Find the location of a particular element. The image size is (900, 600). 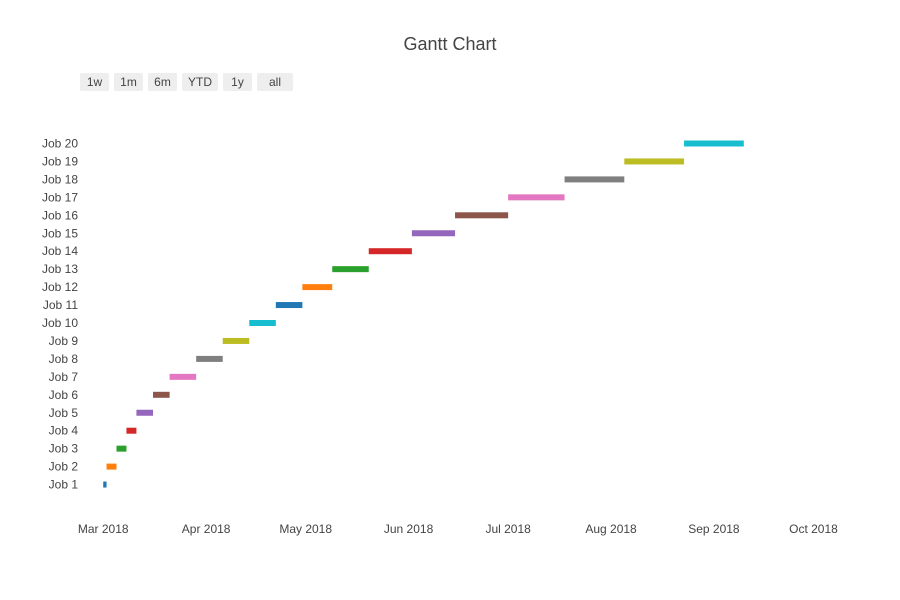

range-button-label: 6m is located at coordinates (162, 82).